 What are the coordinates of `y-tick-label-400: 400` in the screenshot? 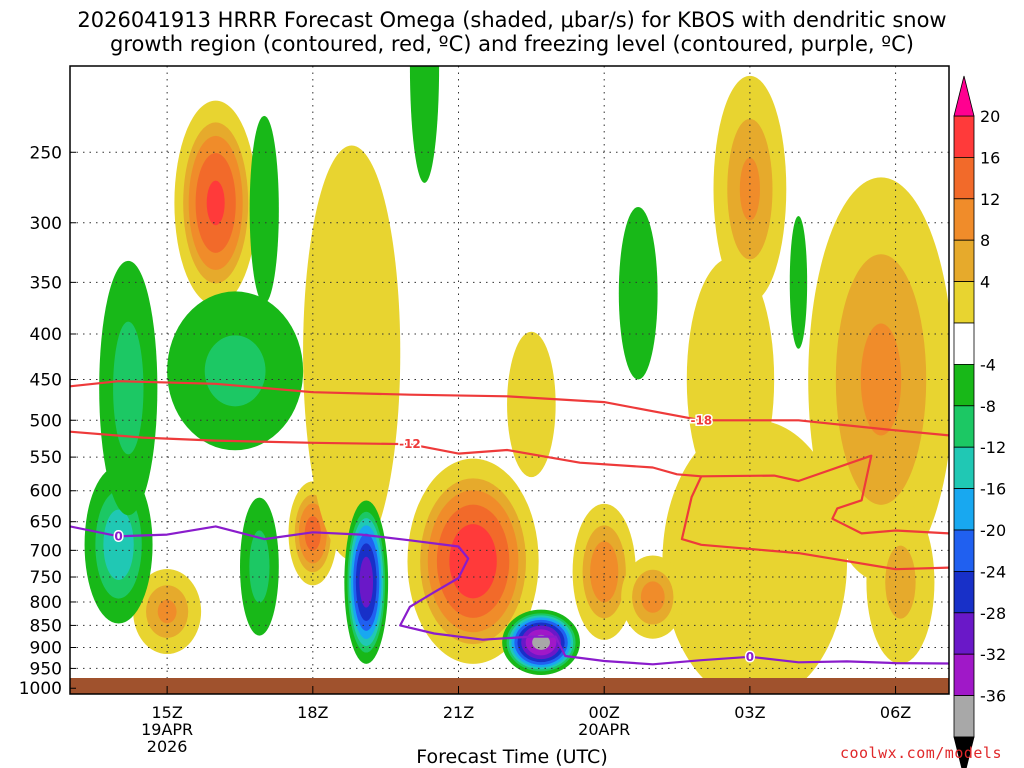 It's located at (46, 335).